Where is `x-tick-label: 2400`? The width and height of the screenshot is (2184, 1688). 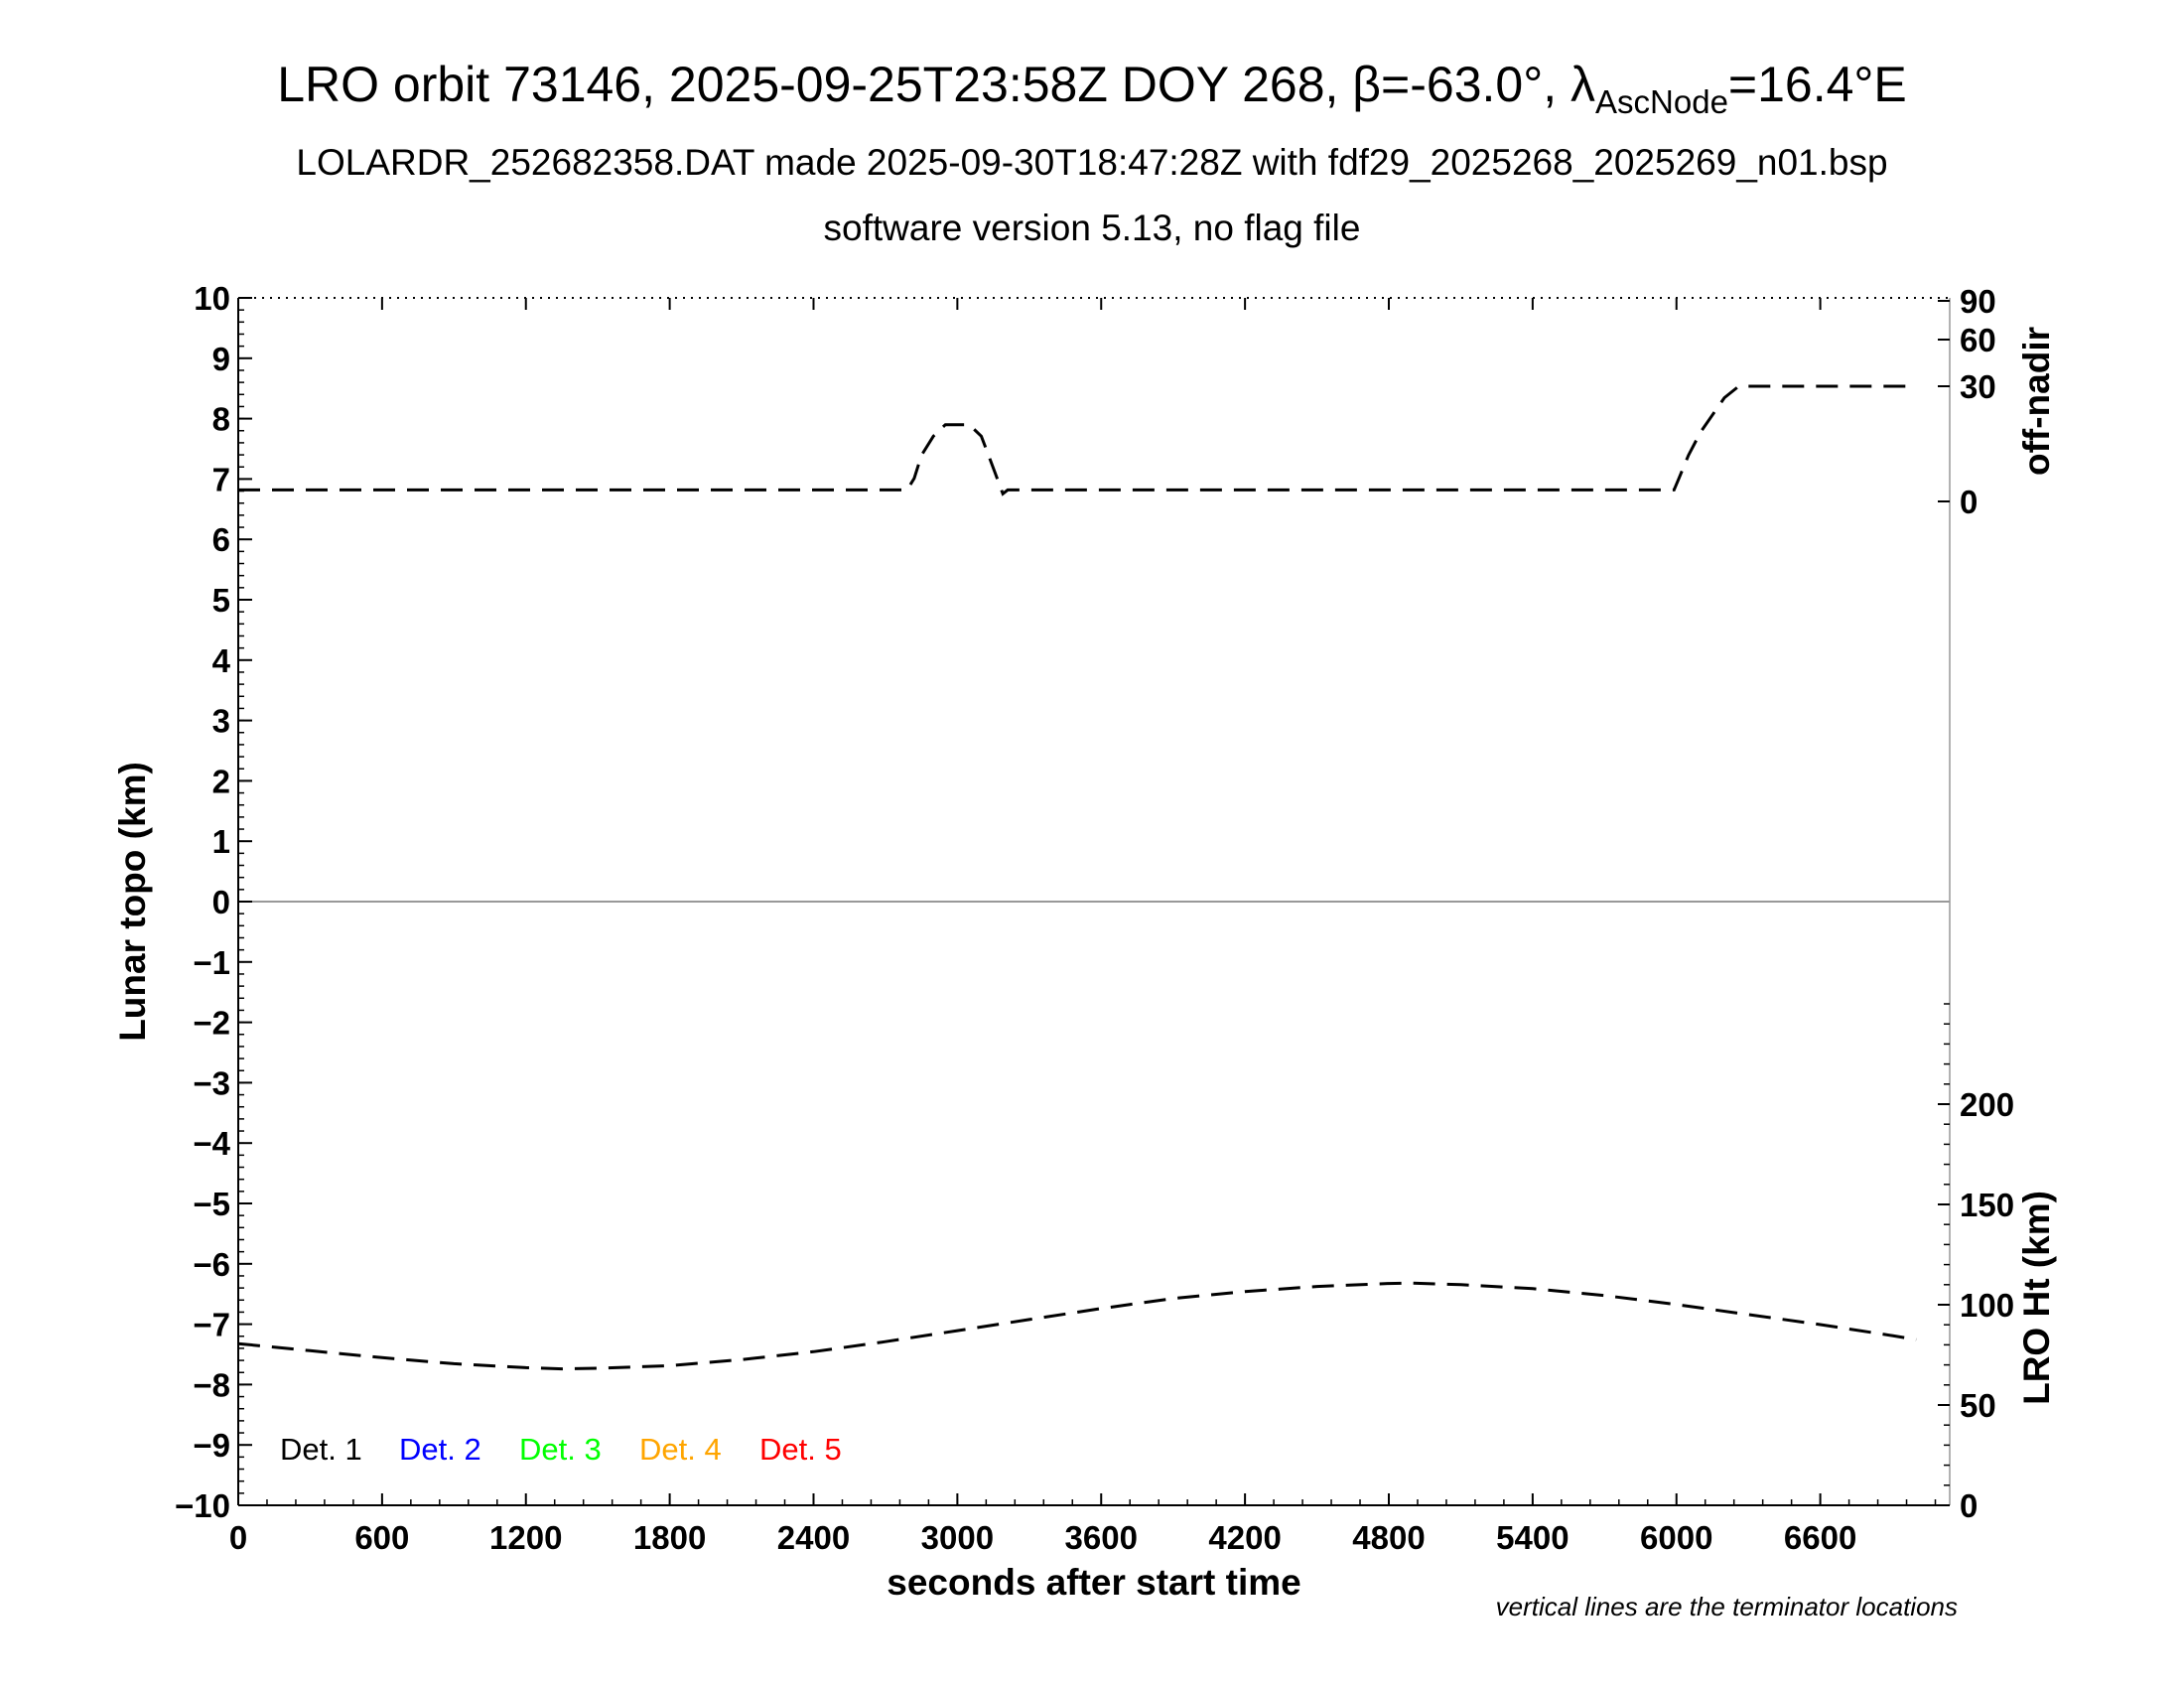
x-tick-label: 2400 is located at coordinates (813, 1537).